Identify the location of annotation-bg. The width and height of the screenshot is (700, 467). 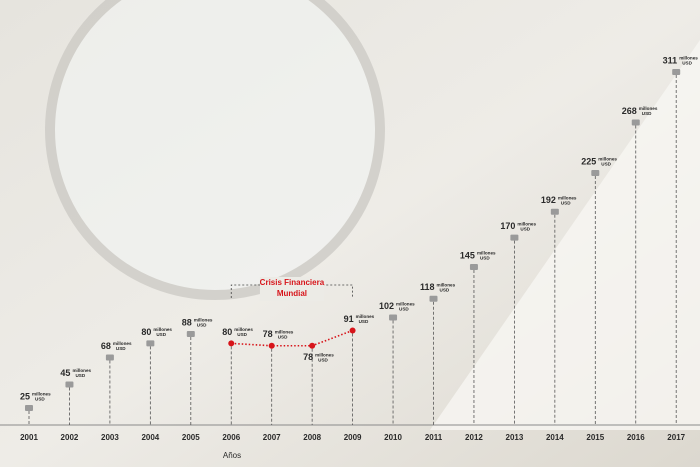
(291, 289).